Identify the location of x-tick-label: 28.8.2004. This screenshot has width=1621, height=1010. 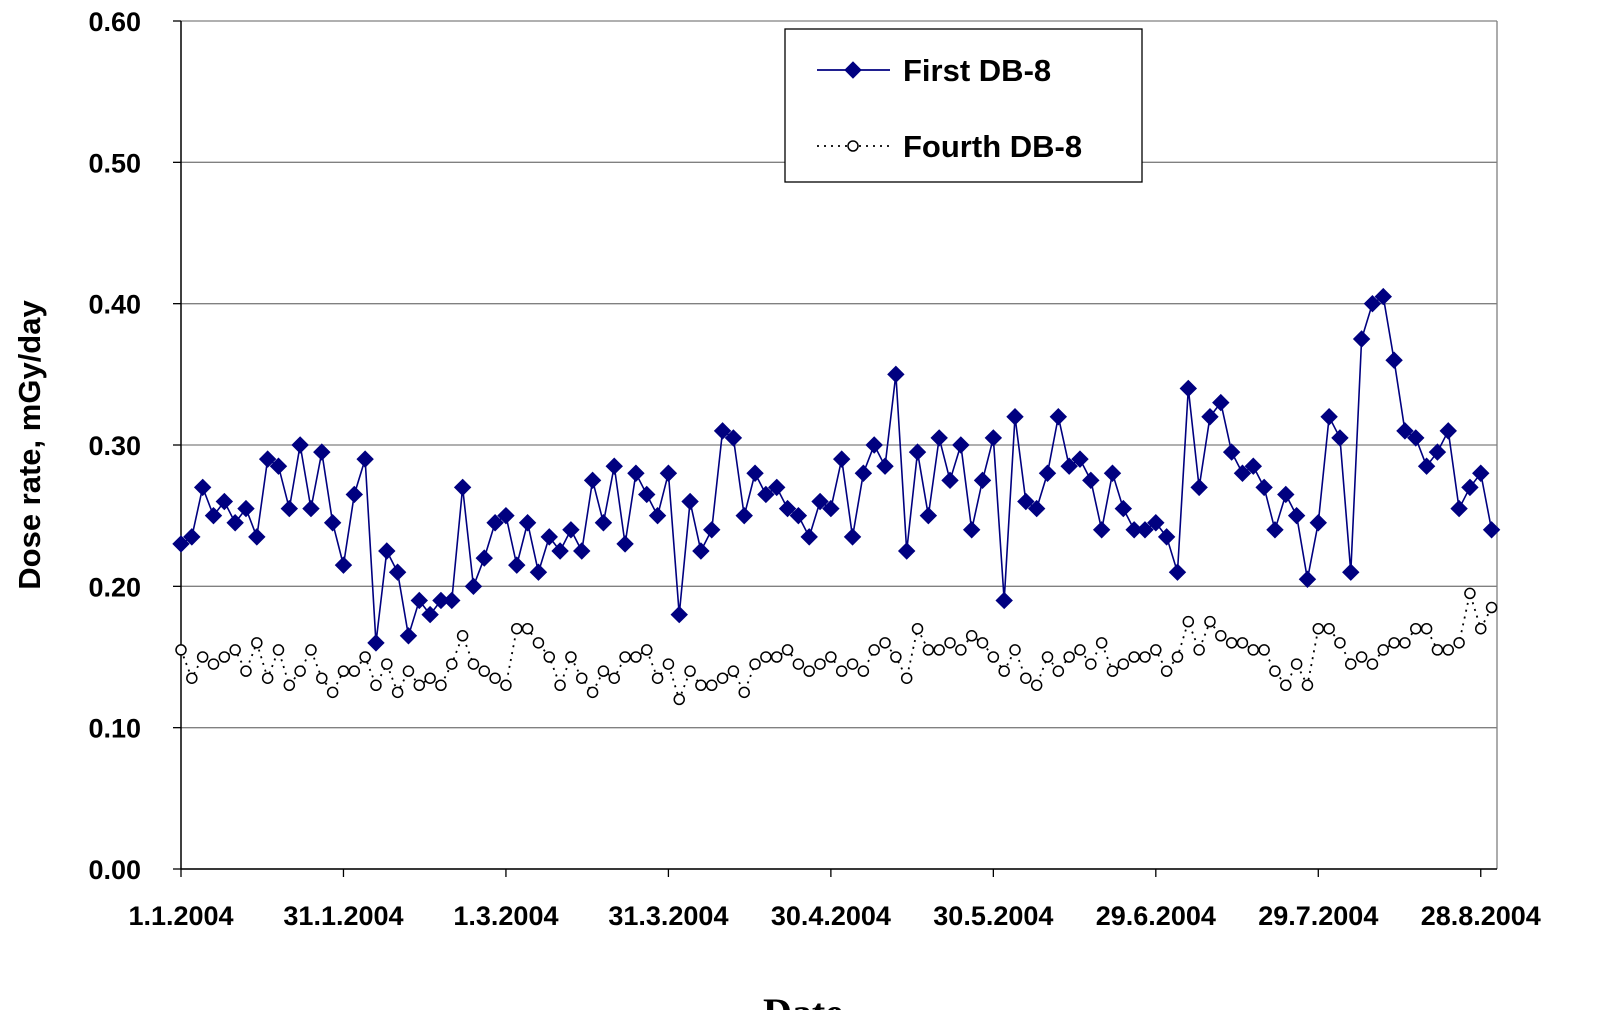
(1481, 916).